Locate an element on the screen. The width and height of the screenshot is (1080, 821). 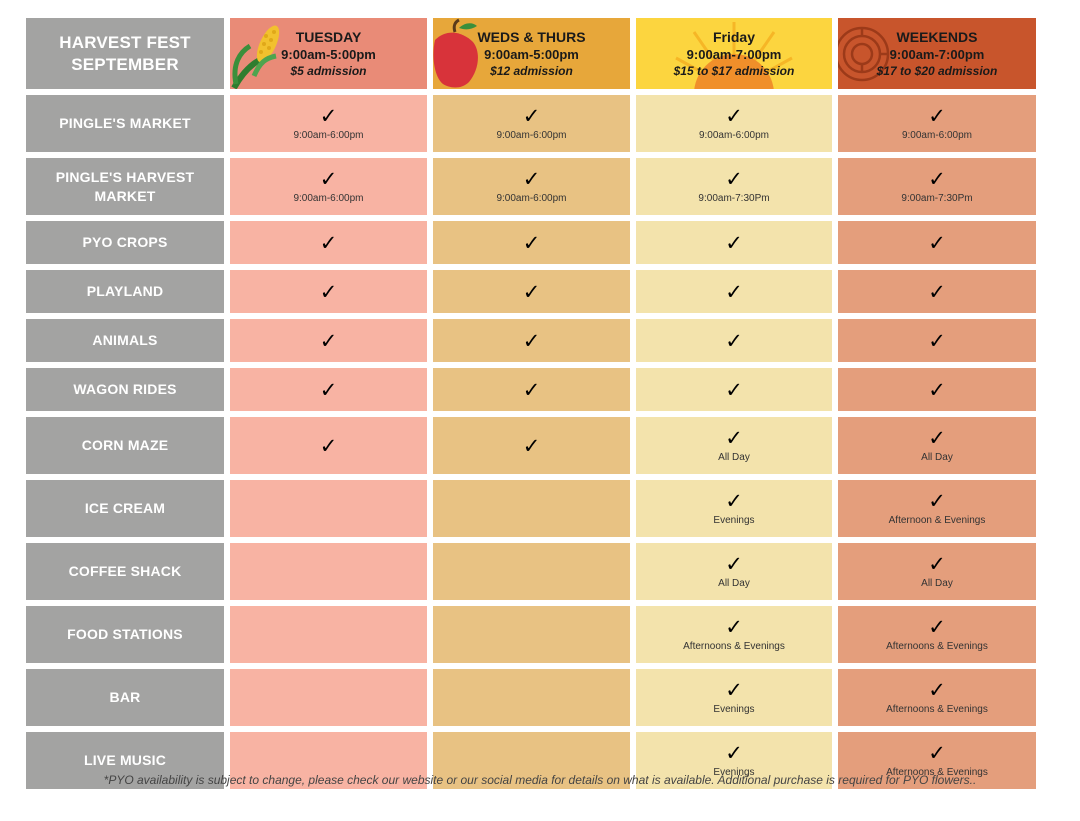
page-title: HARVEST FEST SEPTEMBER is located at coordinates (125, 53).